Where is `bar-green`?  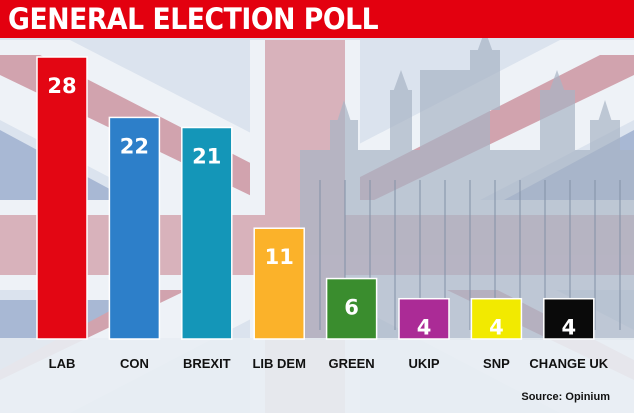
bar-green is located at coordinates (351, 308).